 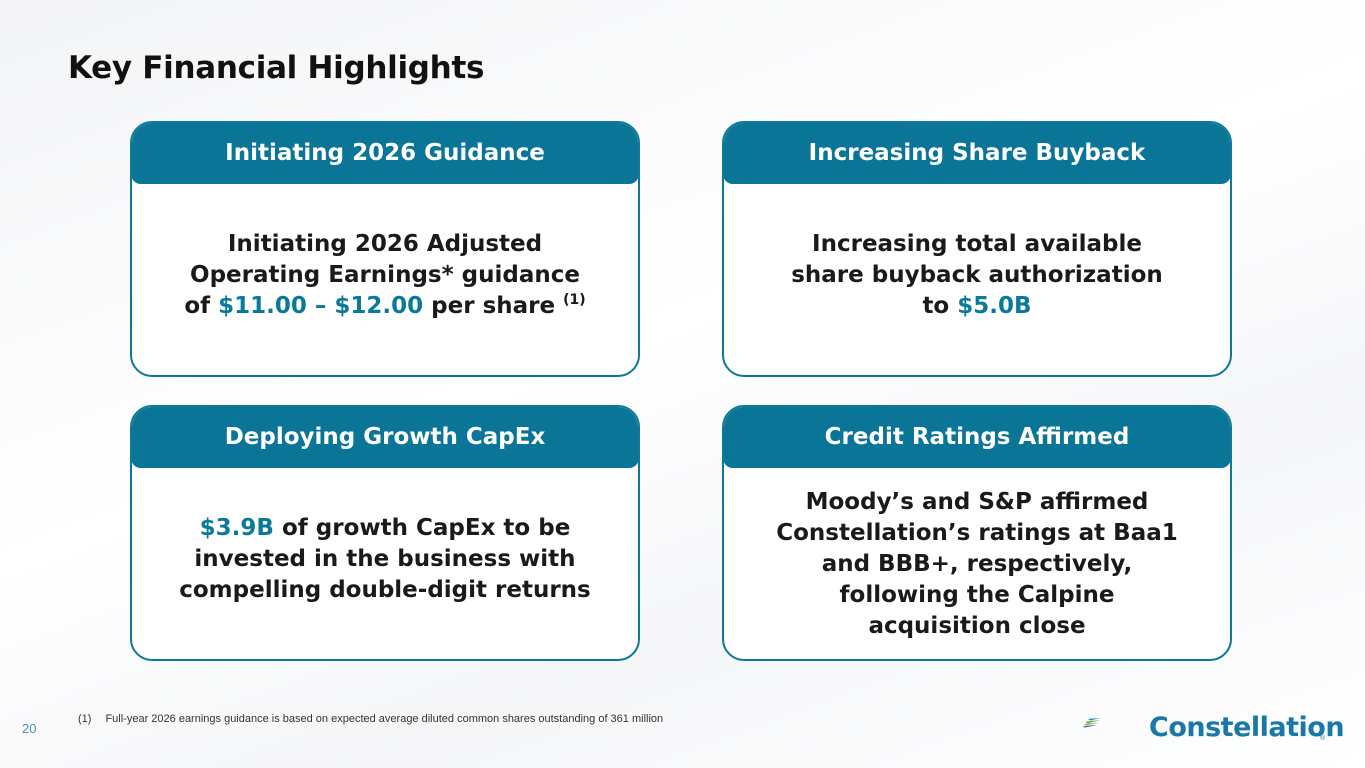 What do you see at coordinates (977, 153) in the screenshot?
I see `card-header: Increasing Share Buyback` at bounding box center [977, 153].